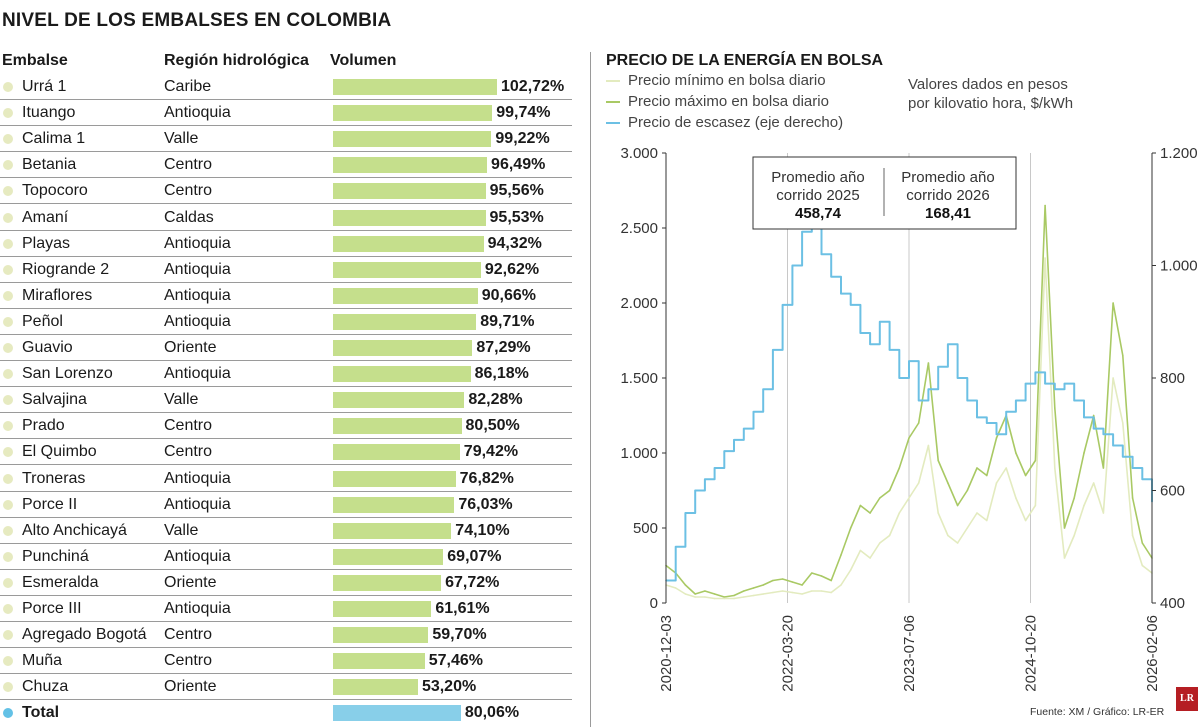 Image resolution: width=1200 pixels, height=727 pixels. Describe the element at coordinates (54, 400) in the screenshot. I see `reservoir-name: Salvajina` at that location.